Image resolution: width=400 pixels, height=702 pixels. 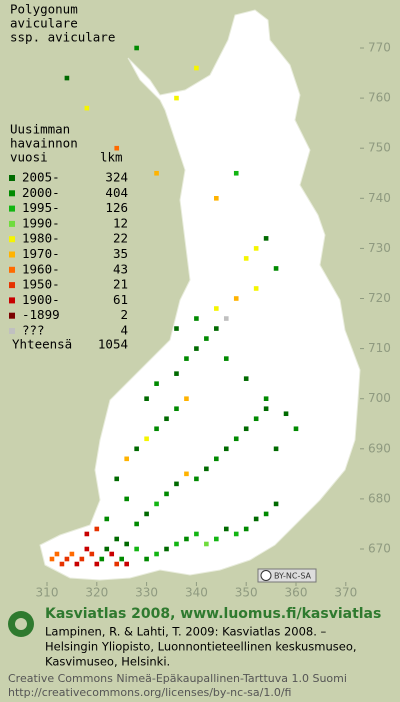 I want to click on y-tick-label: 710, so click(x=379, y=348).